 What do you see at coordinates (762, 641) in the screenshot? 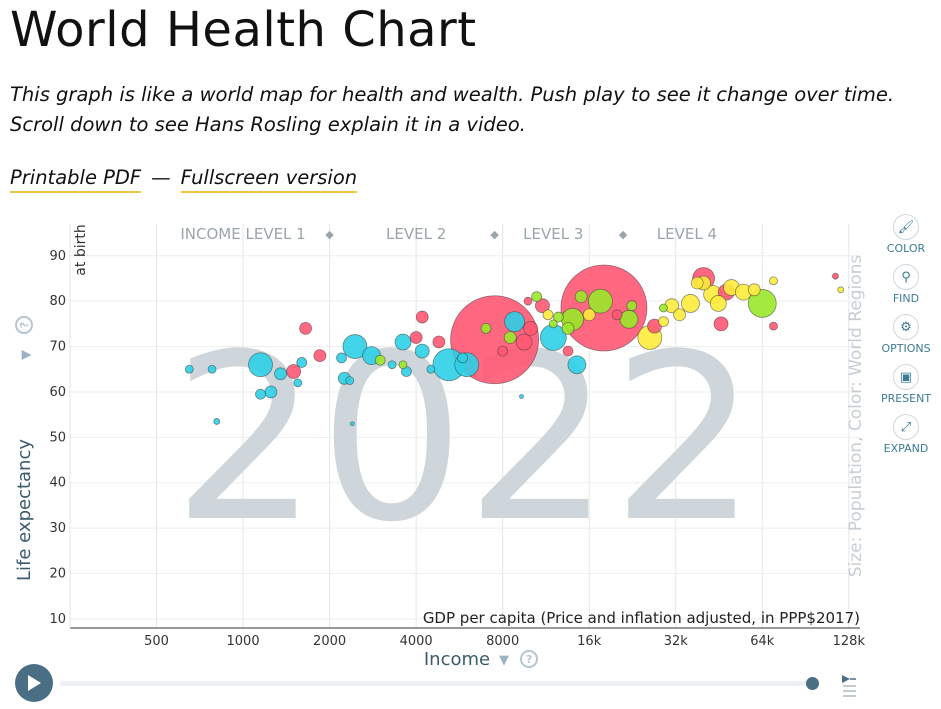
I see `x-tick-label: 64k` at bounding box center [762, 641].